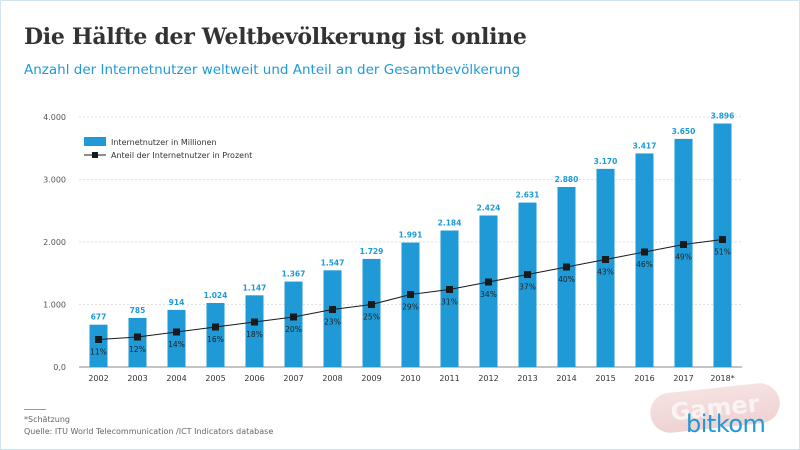 This screenshot has width=800, height=450. I want to click on percent-label: 12%, so click(137, 349).